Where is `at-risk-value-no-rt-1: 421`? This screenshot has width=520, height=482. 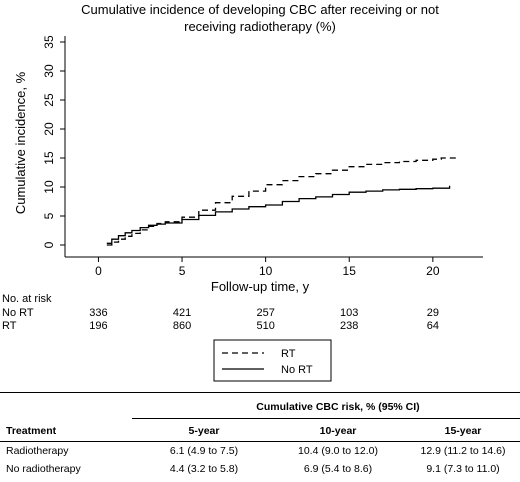
at-risk-value-no-rt-1: 421 is located at coordinates (182, 313).